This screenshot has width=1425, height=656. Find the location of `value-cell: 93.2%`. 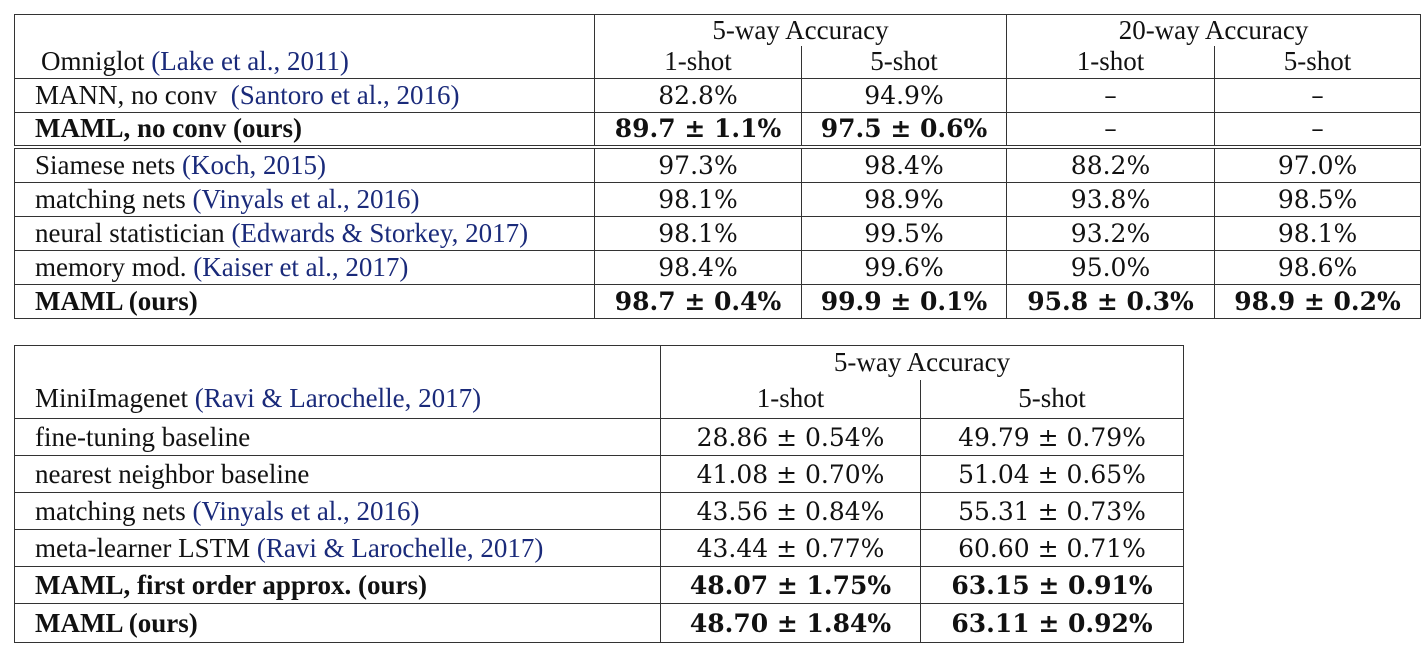

value-cell: 93.2% is located at coordinates (1111, 233).